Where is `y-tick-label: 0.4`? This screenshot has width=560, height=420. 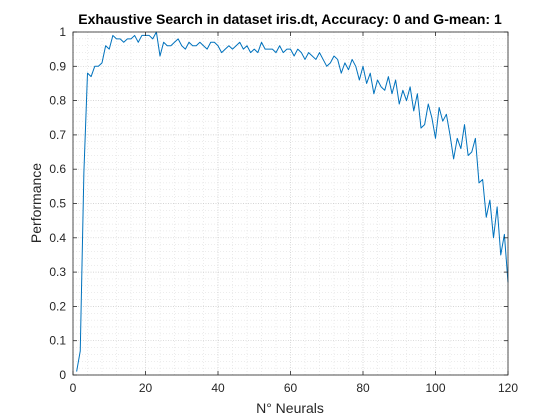
y-tick-label: 0.4 is located at coordinates (57, 238).